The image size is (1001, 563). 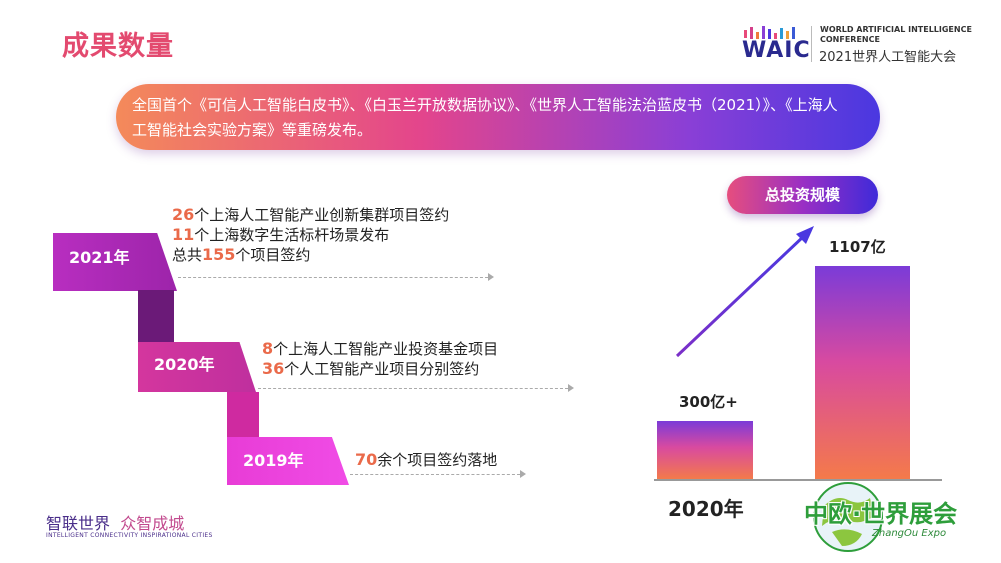 I want to click on arrow-2020-icon, so click(x=571, y=388).